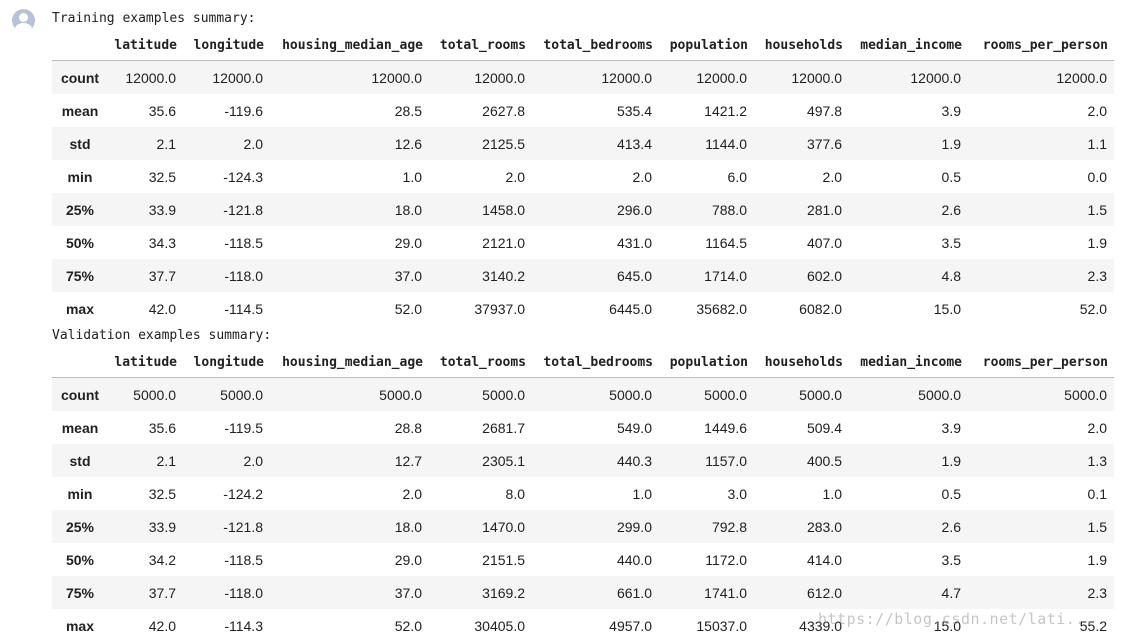 The width and height of the screenshot is (1121, 642). Describe the element at coordinates (801, 427) in the screenshot. I see `table-cell: 509.4` at that location.